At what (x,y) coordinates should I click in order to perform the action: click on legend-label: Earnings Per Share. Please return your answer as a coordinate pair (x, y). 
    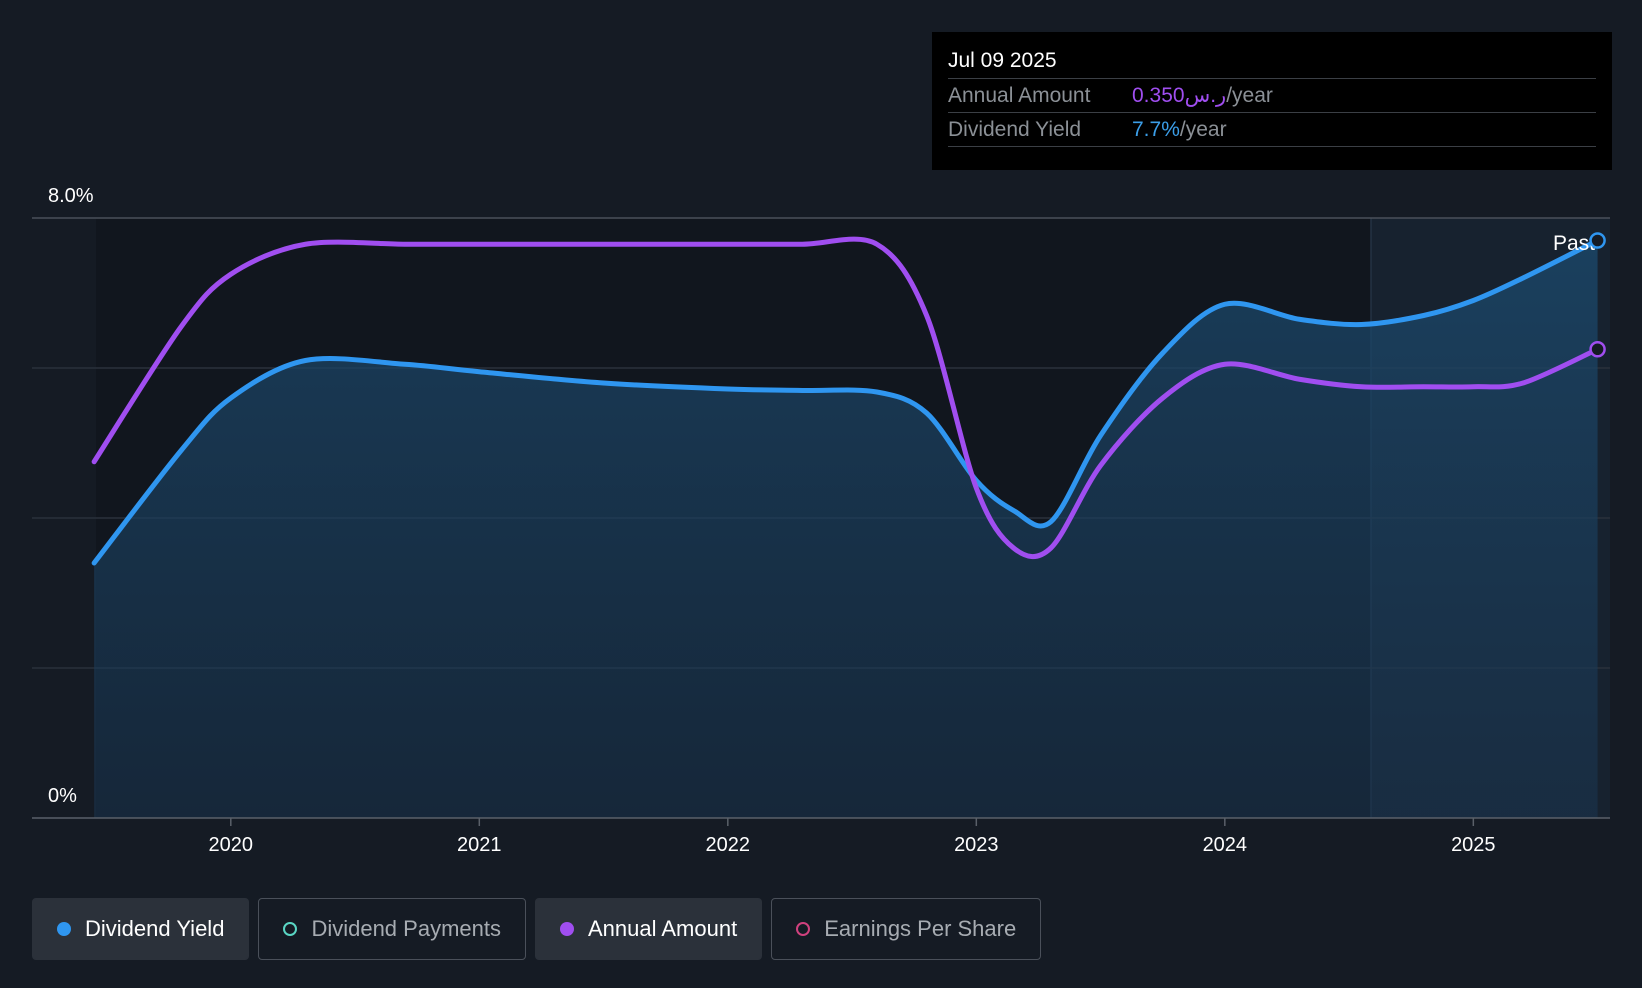
    Looking at the image, I should click on (920, 928).